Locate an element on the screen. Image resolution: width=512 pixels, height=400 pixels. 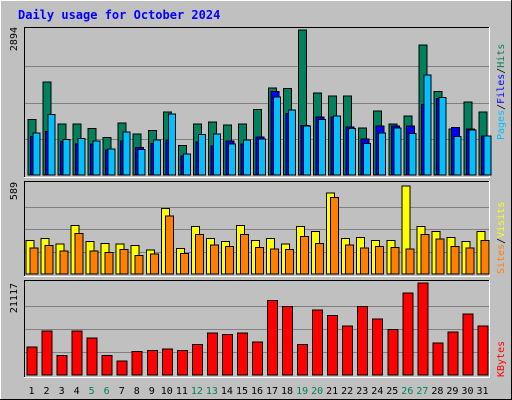
kbytes-ymax-label: 21117 is located at coordinates (14, 298).